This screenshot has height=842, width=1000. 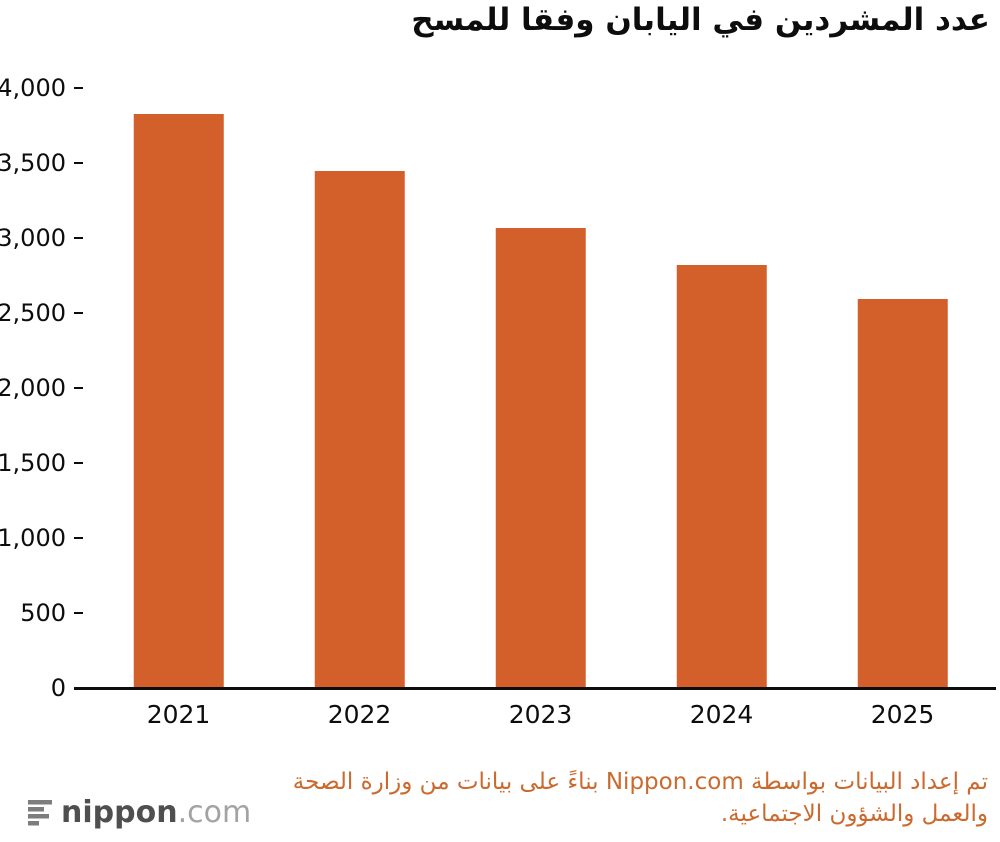 What do you see at coordinates (721, 476) in the screenshot?
I see `bar-2024` at bounding box center [721, 476].